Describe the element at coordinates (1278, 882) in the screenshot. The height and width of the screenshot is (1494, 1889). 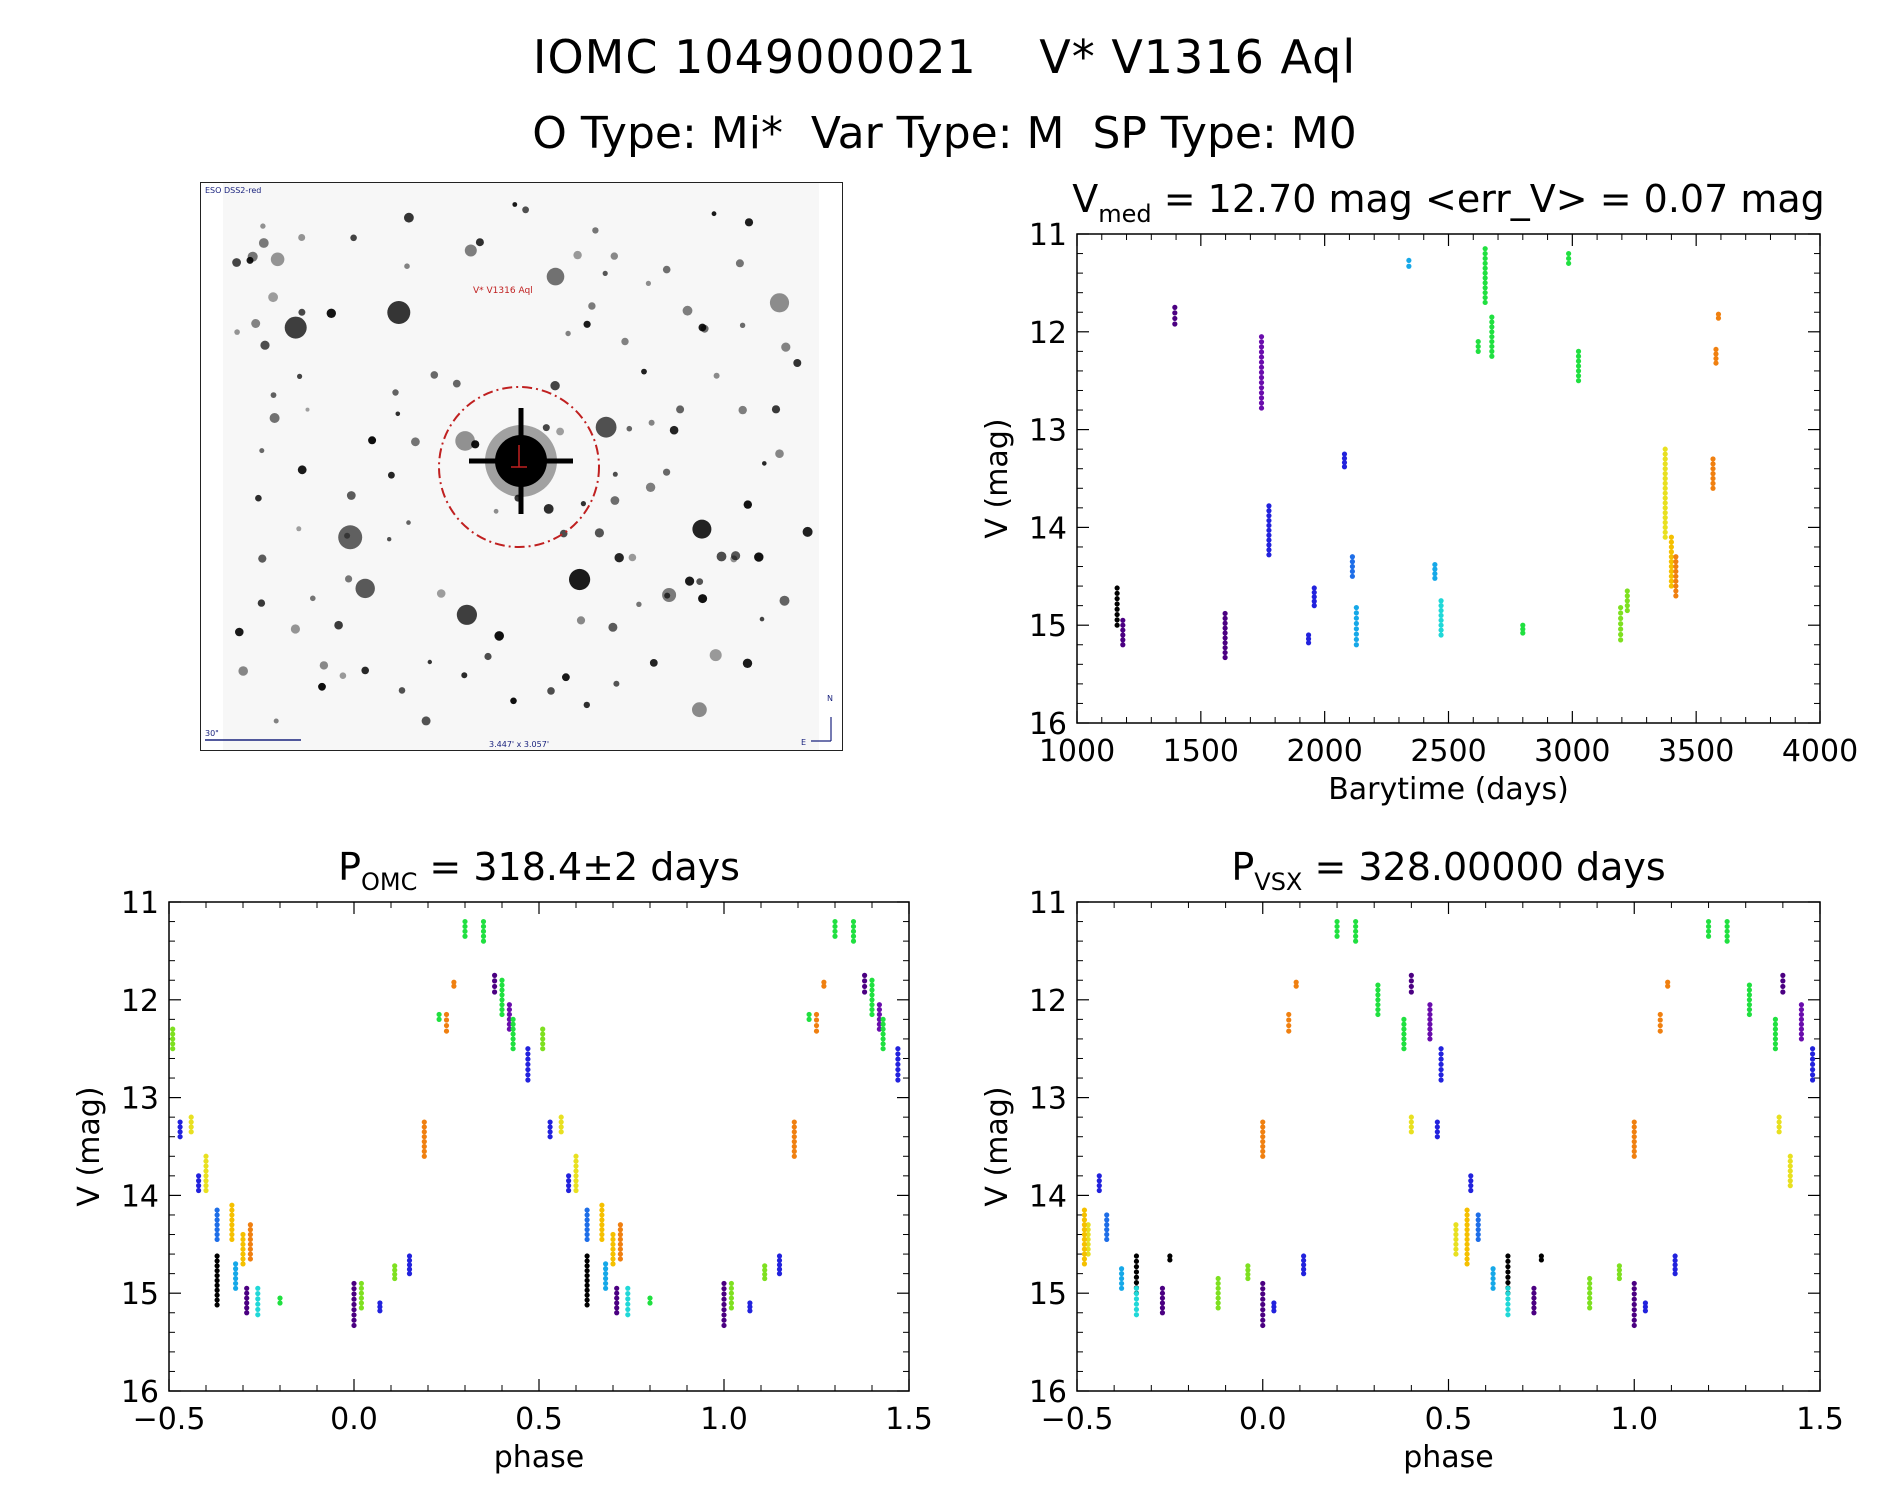
I see `plot-title-subscript: VSX` at that location.